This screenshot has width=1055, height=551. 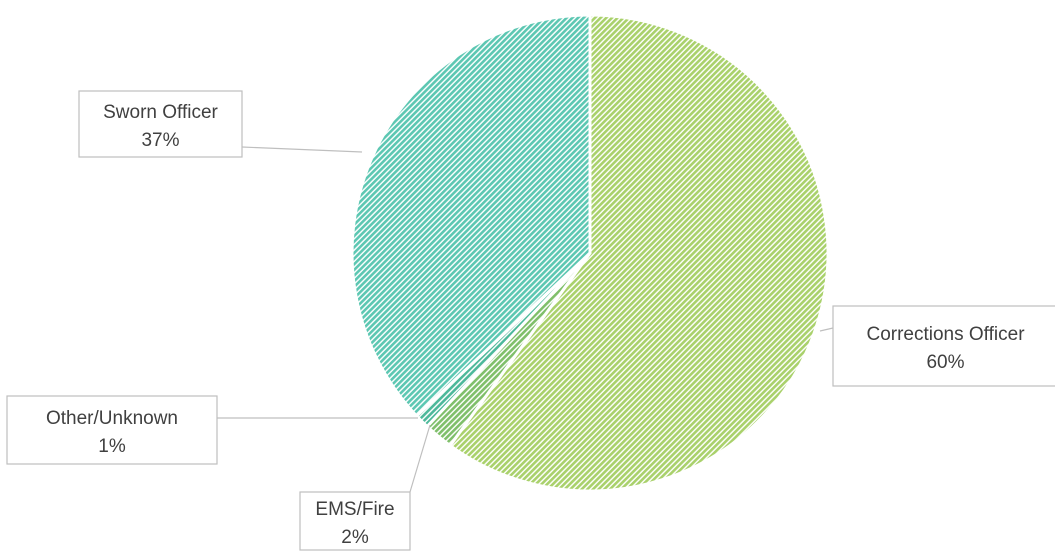 What do you see at coordinates (160, 140) in the screenshot?
I see `slice-value-label: 37%` at bounding box center [160, 140].